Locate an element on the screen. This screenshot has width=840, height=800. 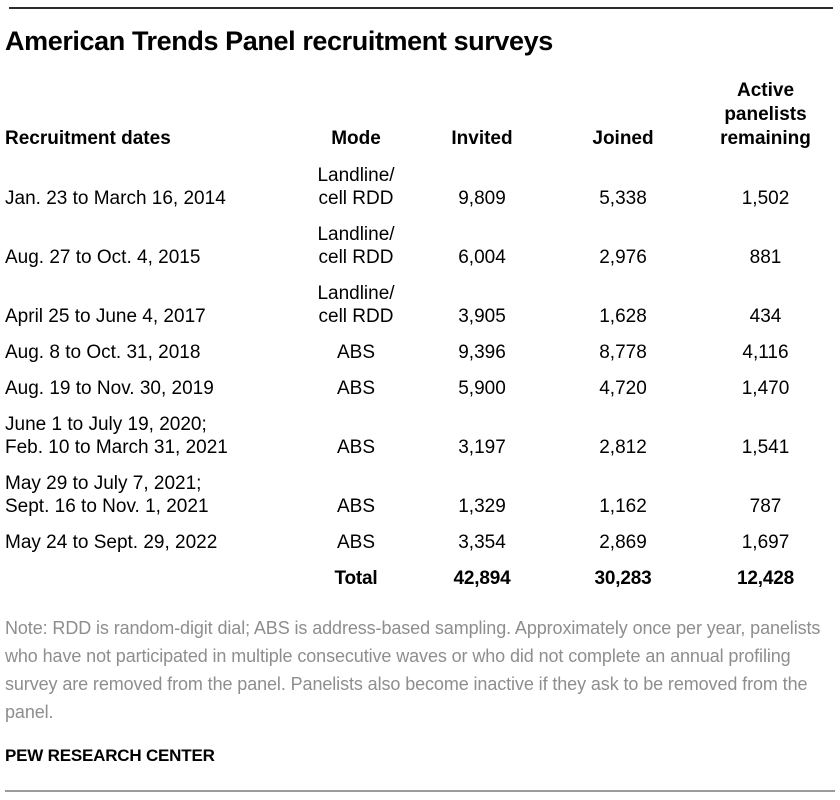
dates-cell: May 24 to Sept. 29, 2022 is located at coordinates (111, 542).